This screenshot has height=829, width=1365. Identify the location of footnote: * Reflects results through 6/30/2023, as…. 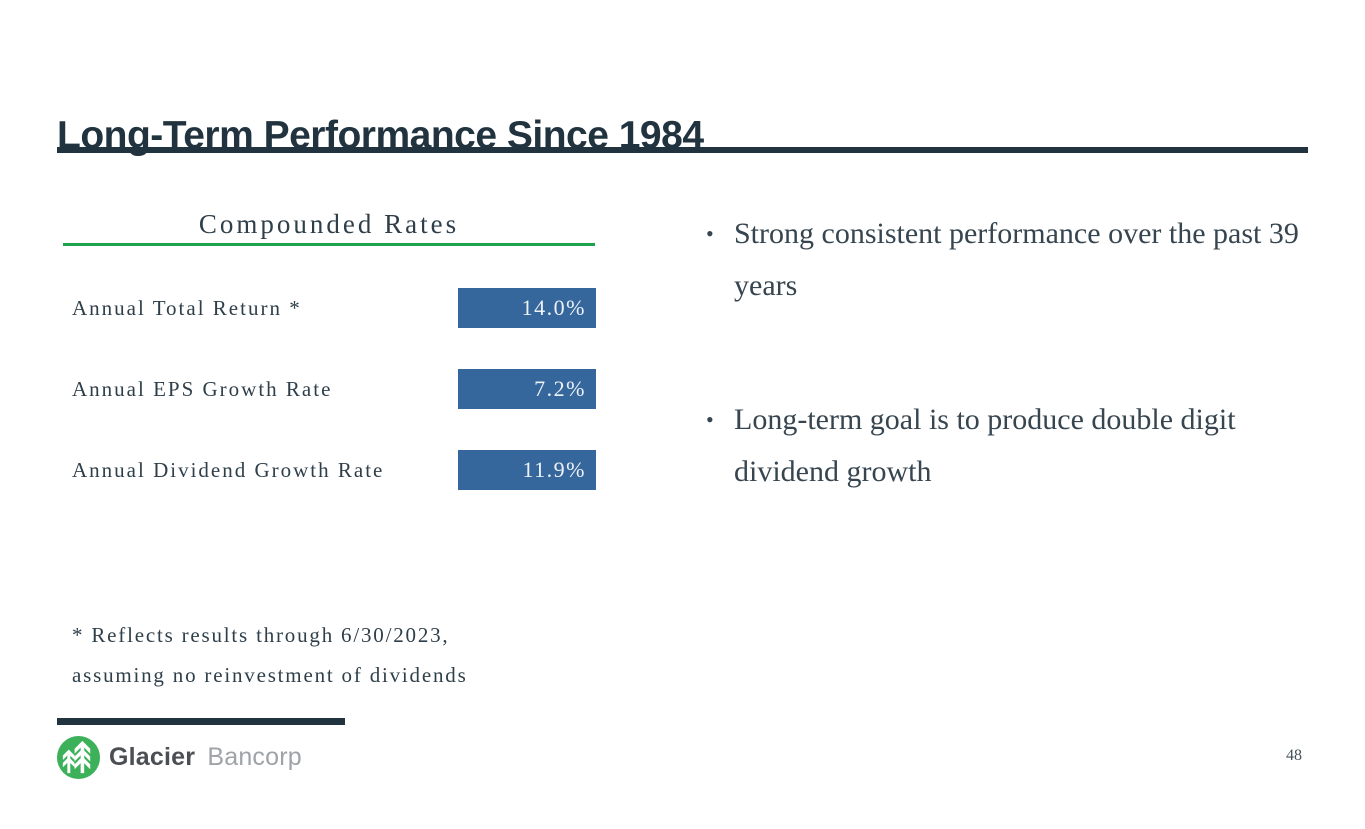
(342, 655).